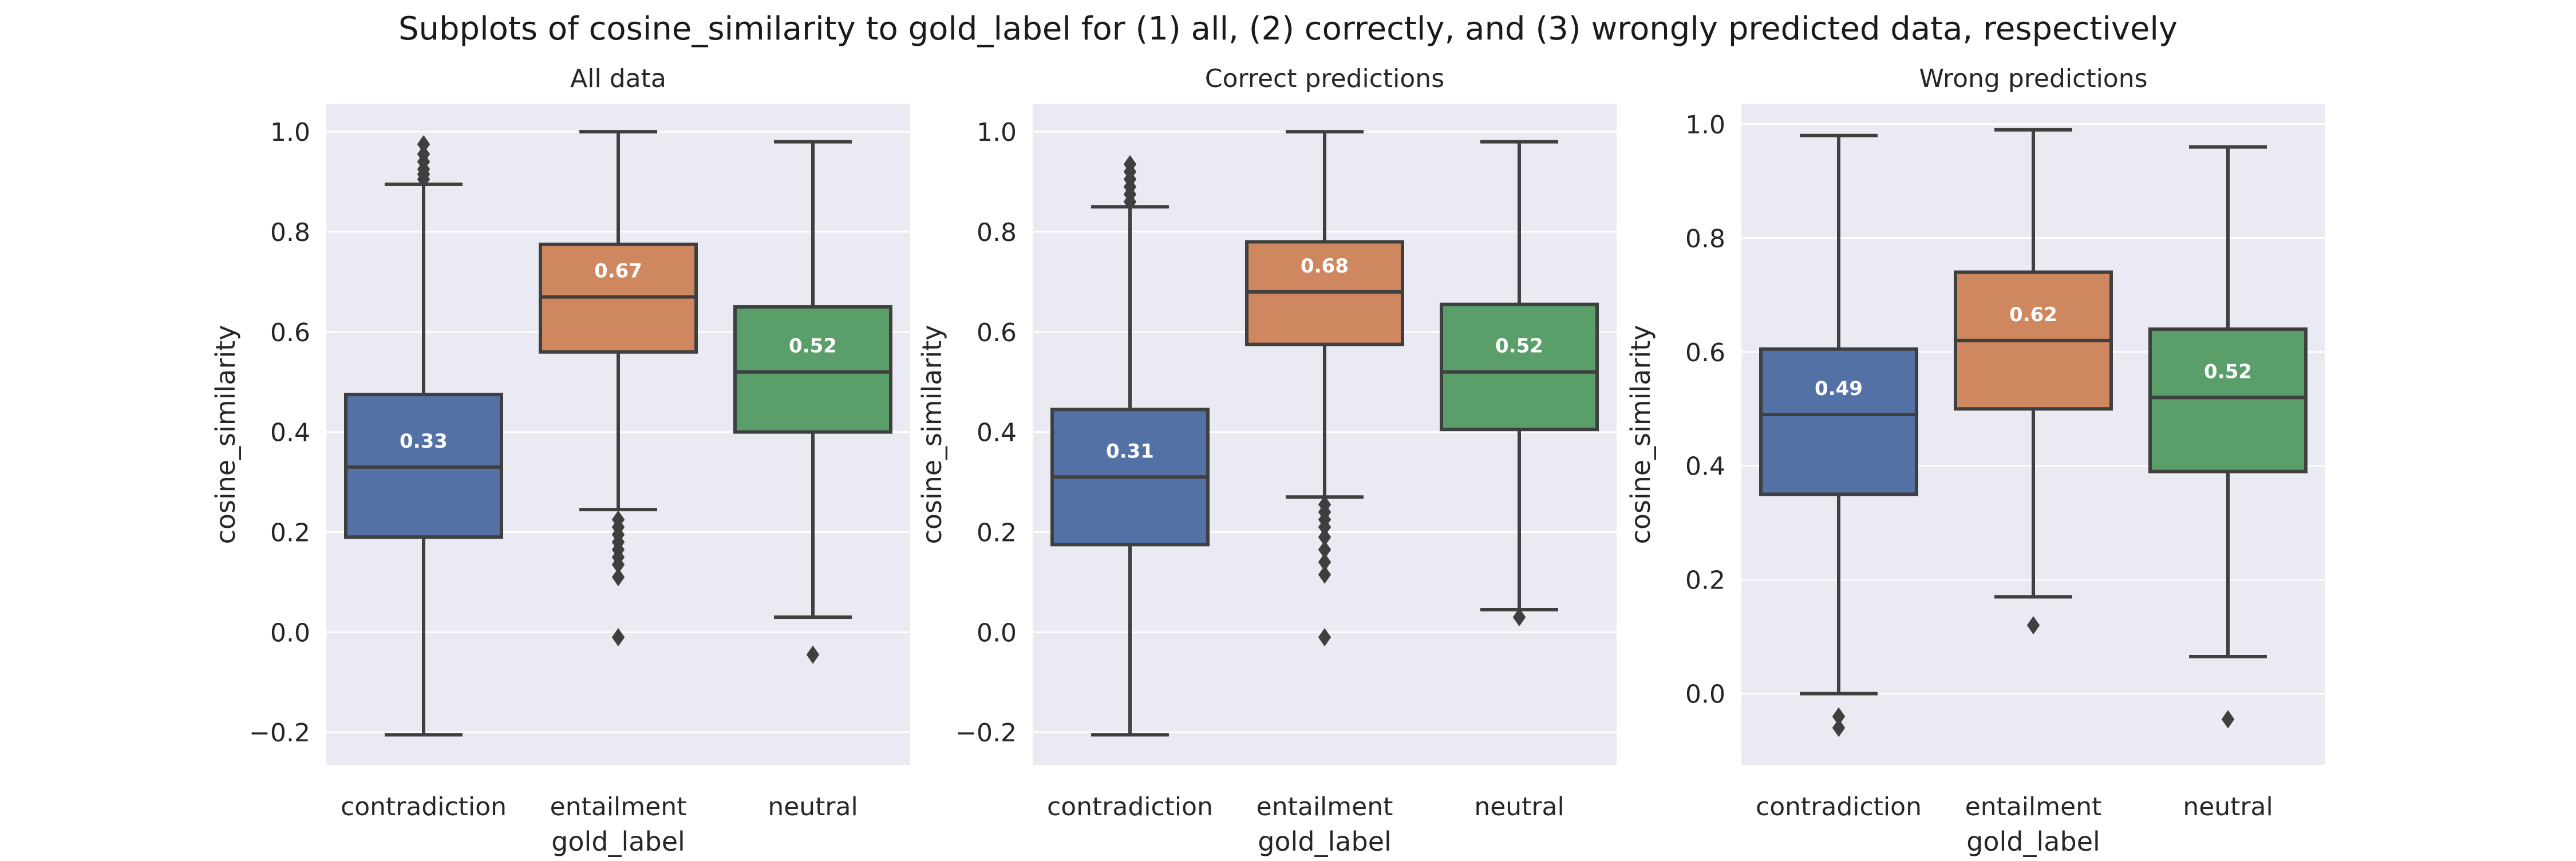  Describe the element at coordinates (618, 271) in the screenshot. I see `median-value-label: 0.67` at that location.